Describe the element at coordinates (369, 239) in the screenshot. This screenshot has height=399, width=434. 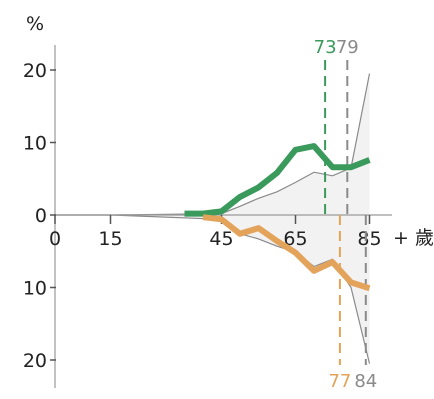
I see `x-tick-label: 85` at that location.